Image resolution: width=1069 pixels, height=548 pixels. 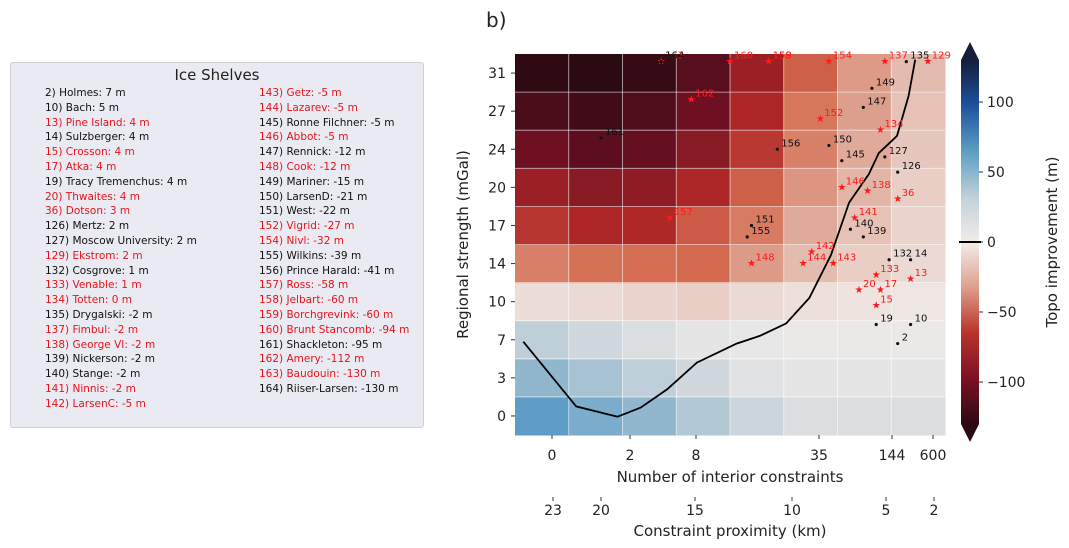 What do you see at coordinates (310, 255) in the screenshot?
I see `legend-item: 155) Wilkins: -39 m` at bounding box center [310, 255].